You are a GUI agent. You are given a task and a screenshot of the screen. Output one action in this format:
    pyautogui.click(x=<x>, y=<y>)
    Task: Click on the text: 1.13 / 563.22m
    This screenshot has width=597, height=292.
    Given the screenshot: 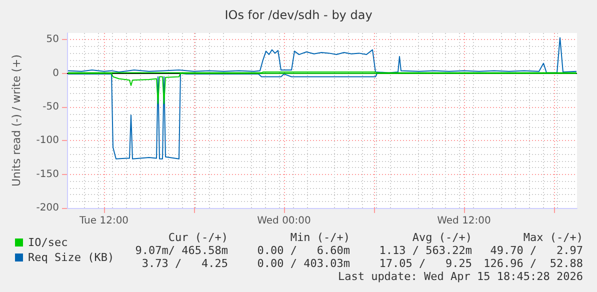 What is the action you would take?
    pyautogui.click(x=425, y=250)
    